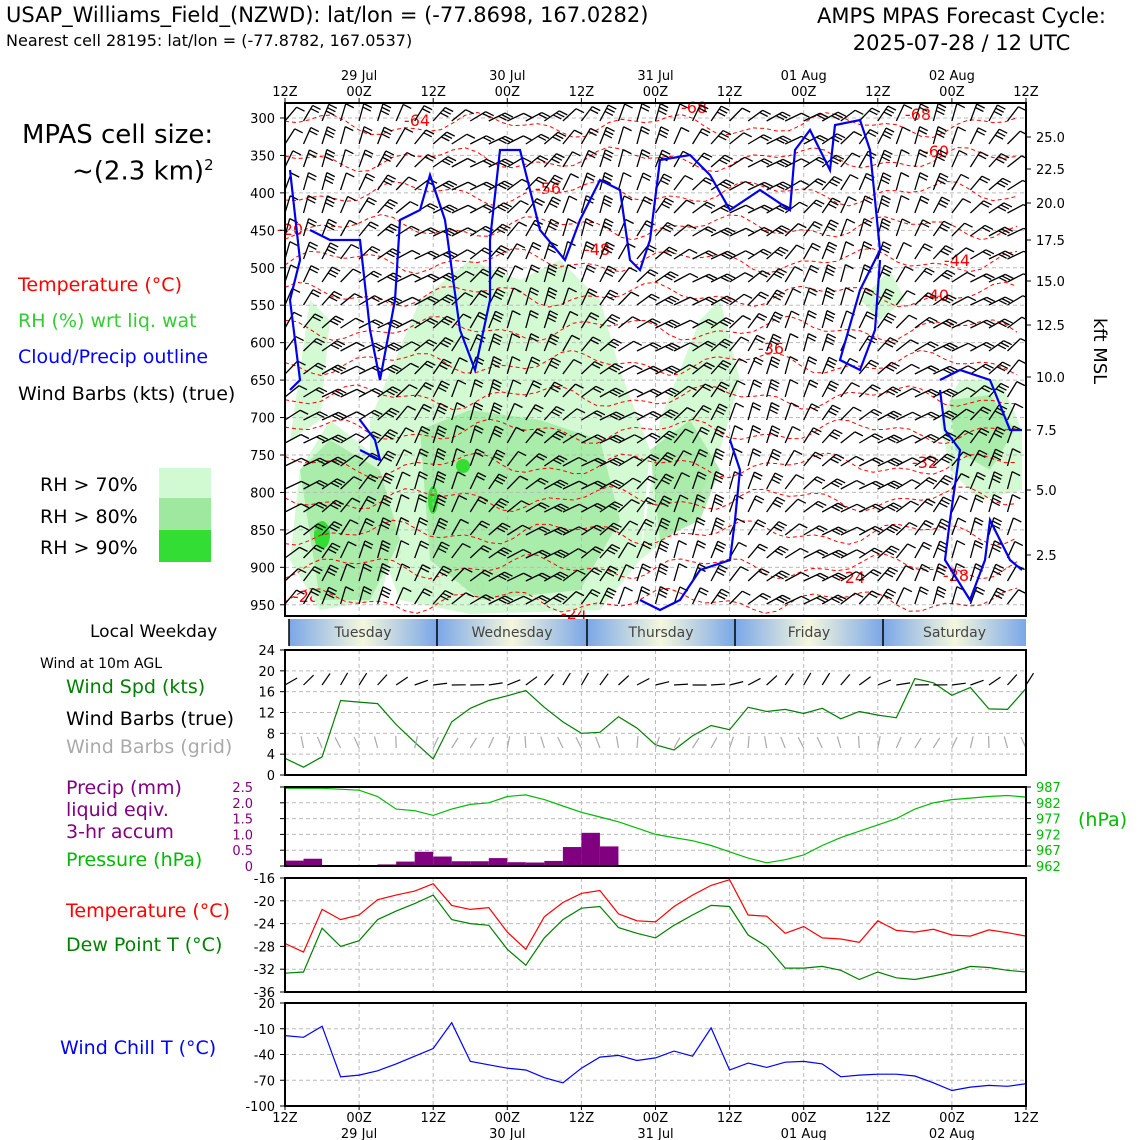  Describe the element at coordinates (359, 1133) in the screenshot. I see `bottom-date-label: 29 Jul` at that location.